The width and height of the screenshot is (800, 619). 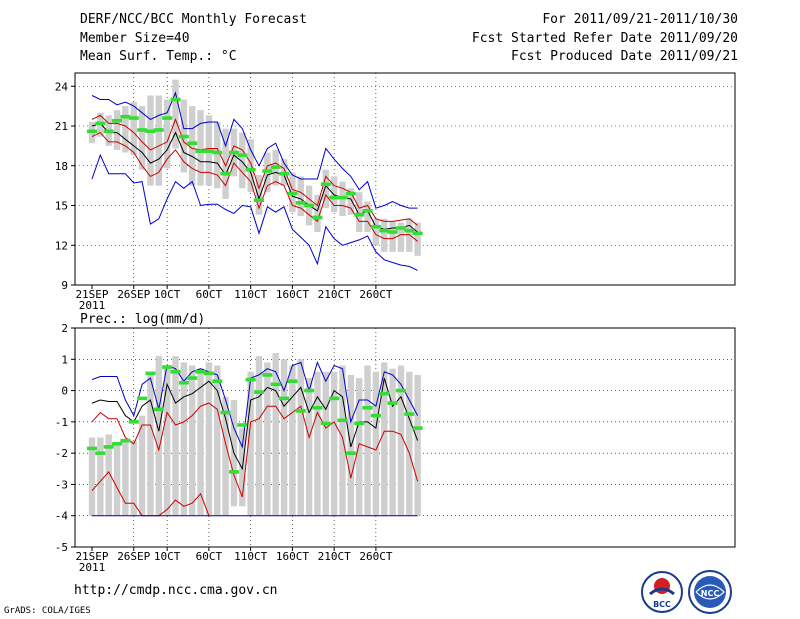 I want to click on series-line-upper, so click(x=254, y=170).